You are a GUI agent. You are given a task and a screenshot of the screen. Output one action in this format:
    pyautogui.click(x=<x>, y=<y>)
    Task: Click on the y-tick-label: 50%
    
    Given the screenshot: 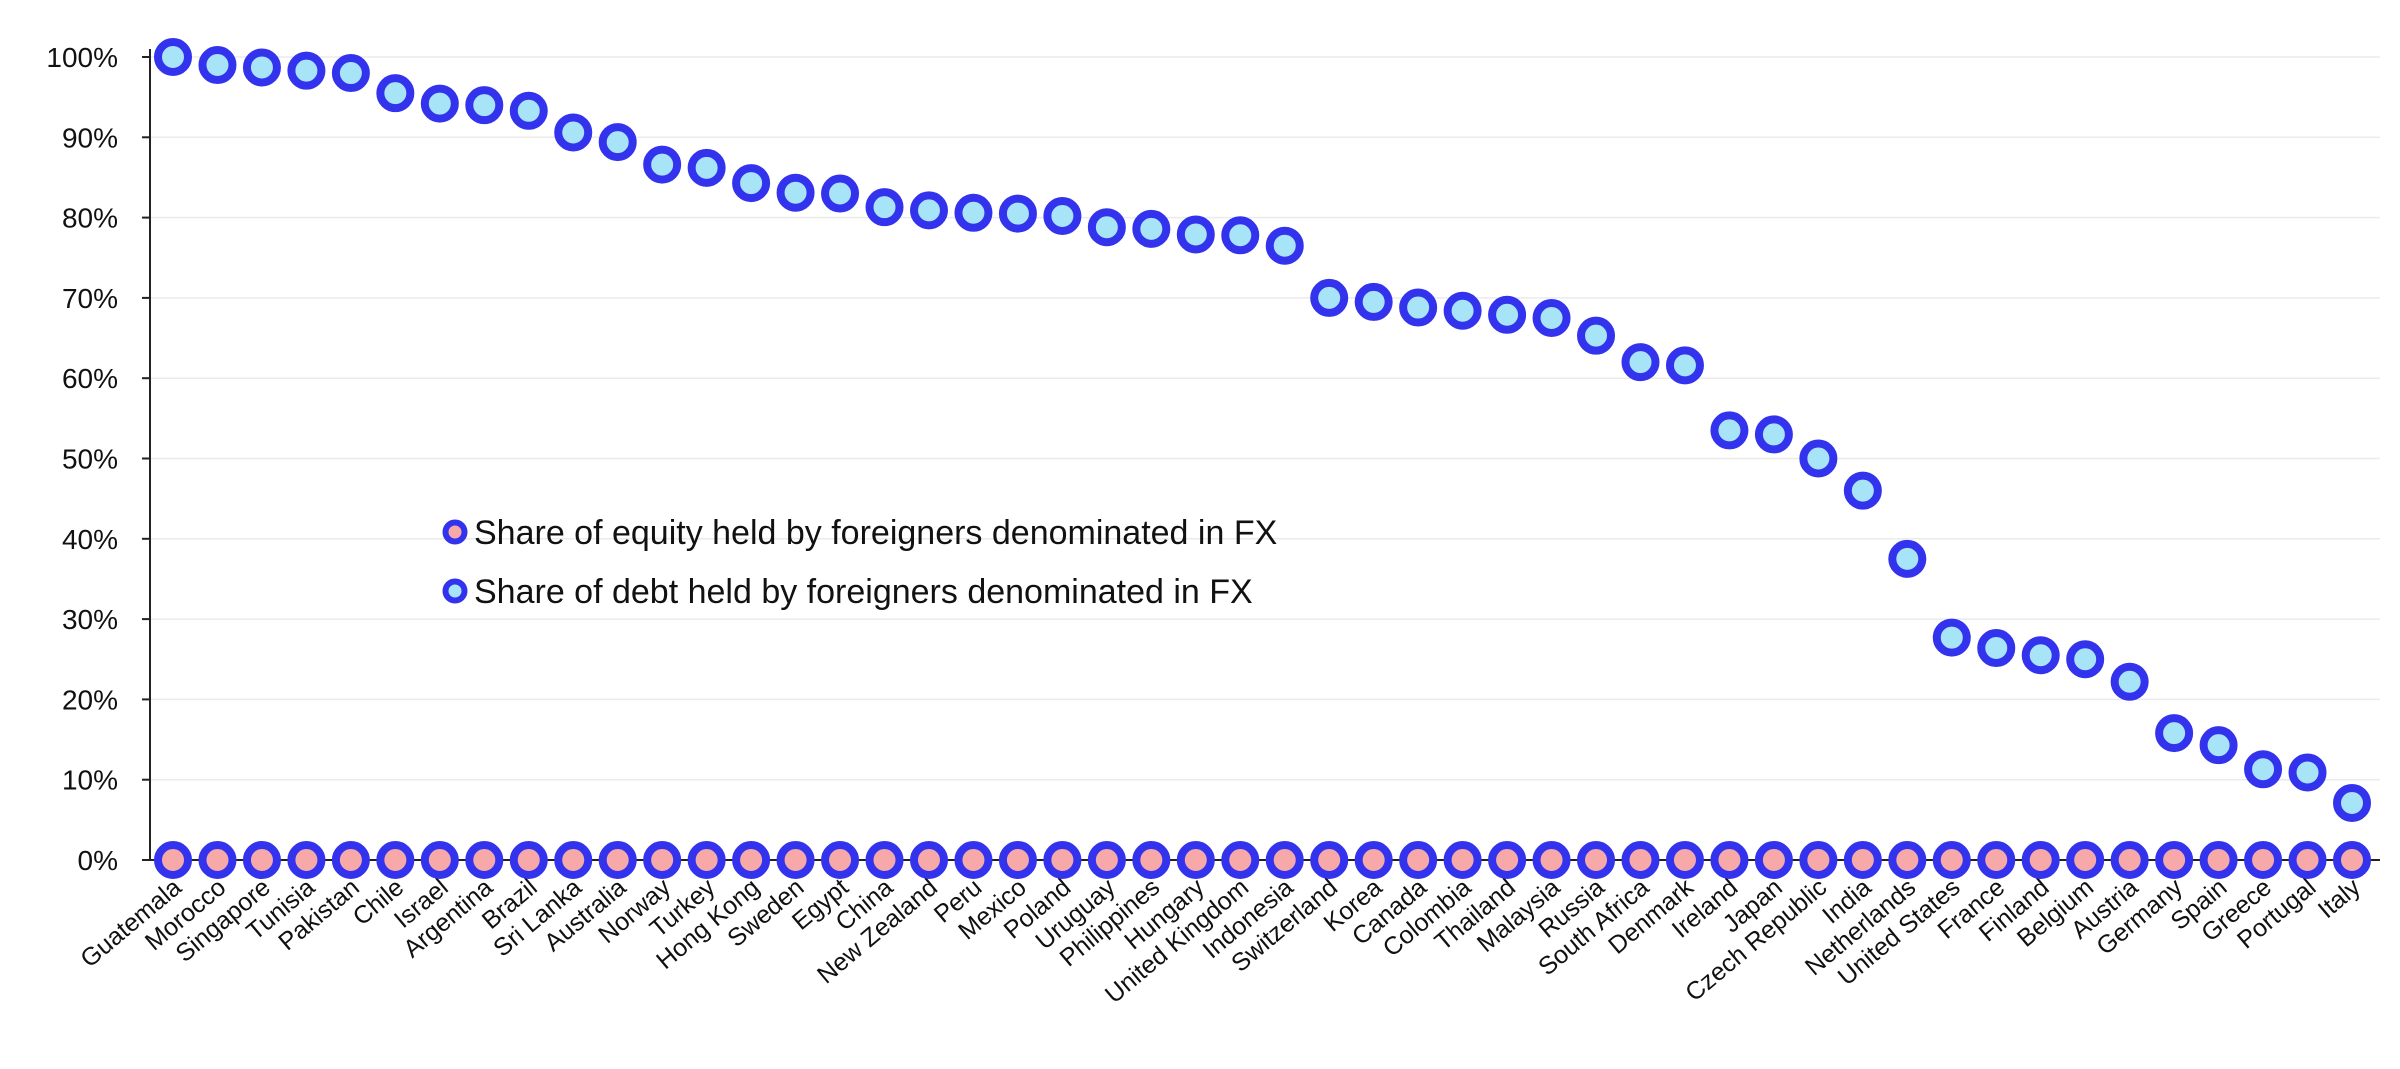 What is the action you would take?
    pyautogui.click(x=90, y=459)
    